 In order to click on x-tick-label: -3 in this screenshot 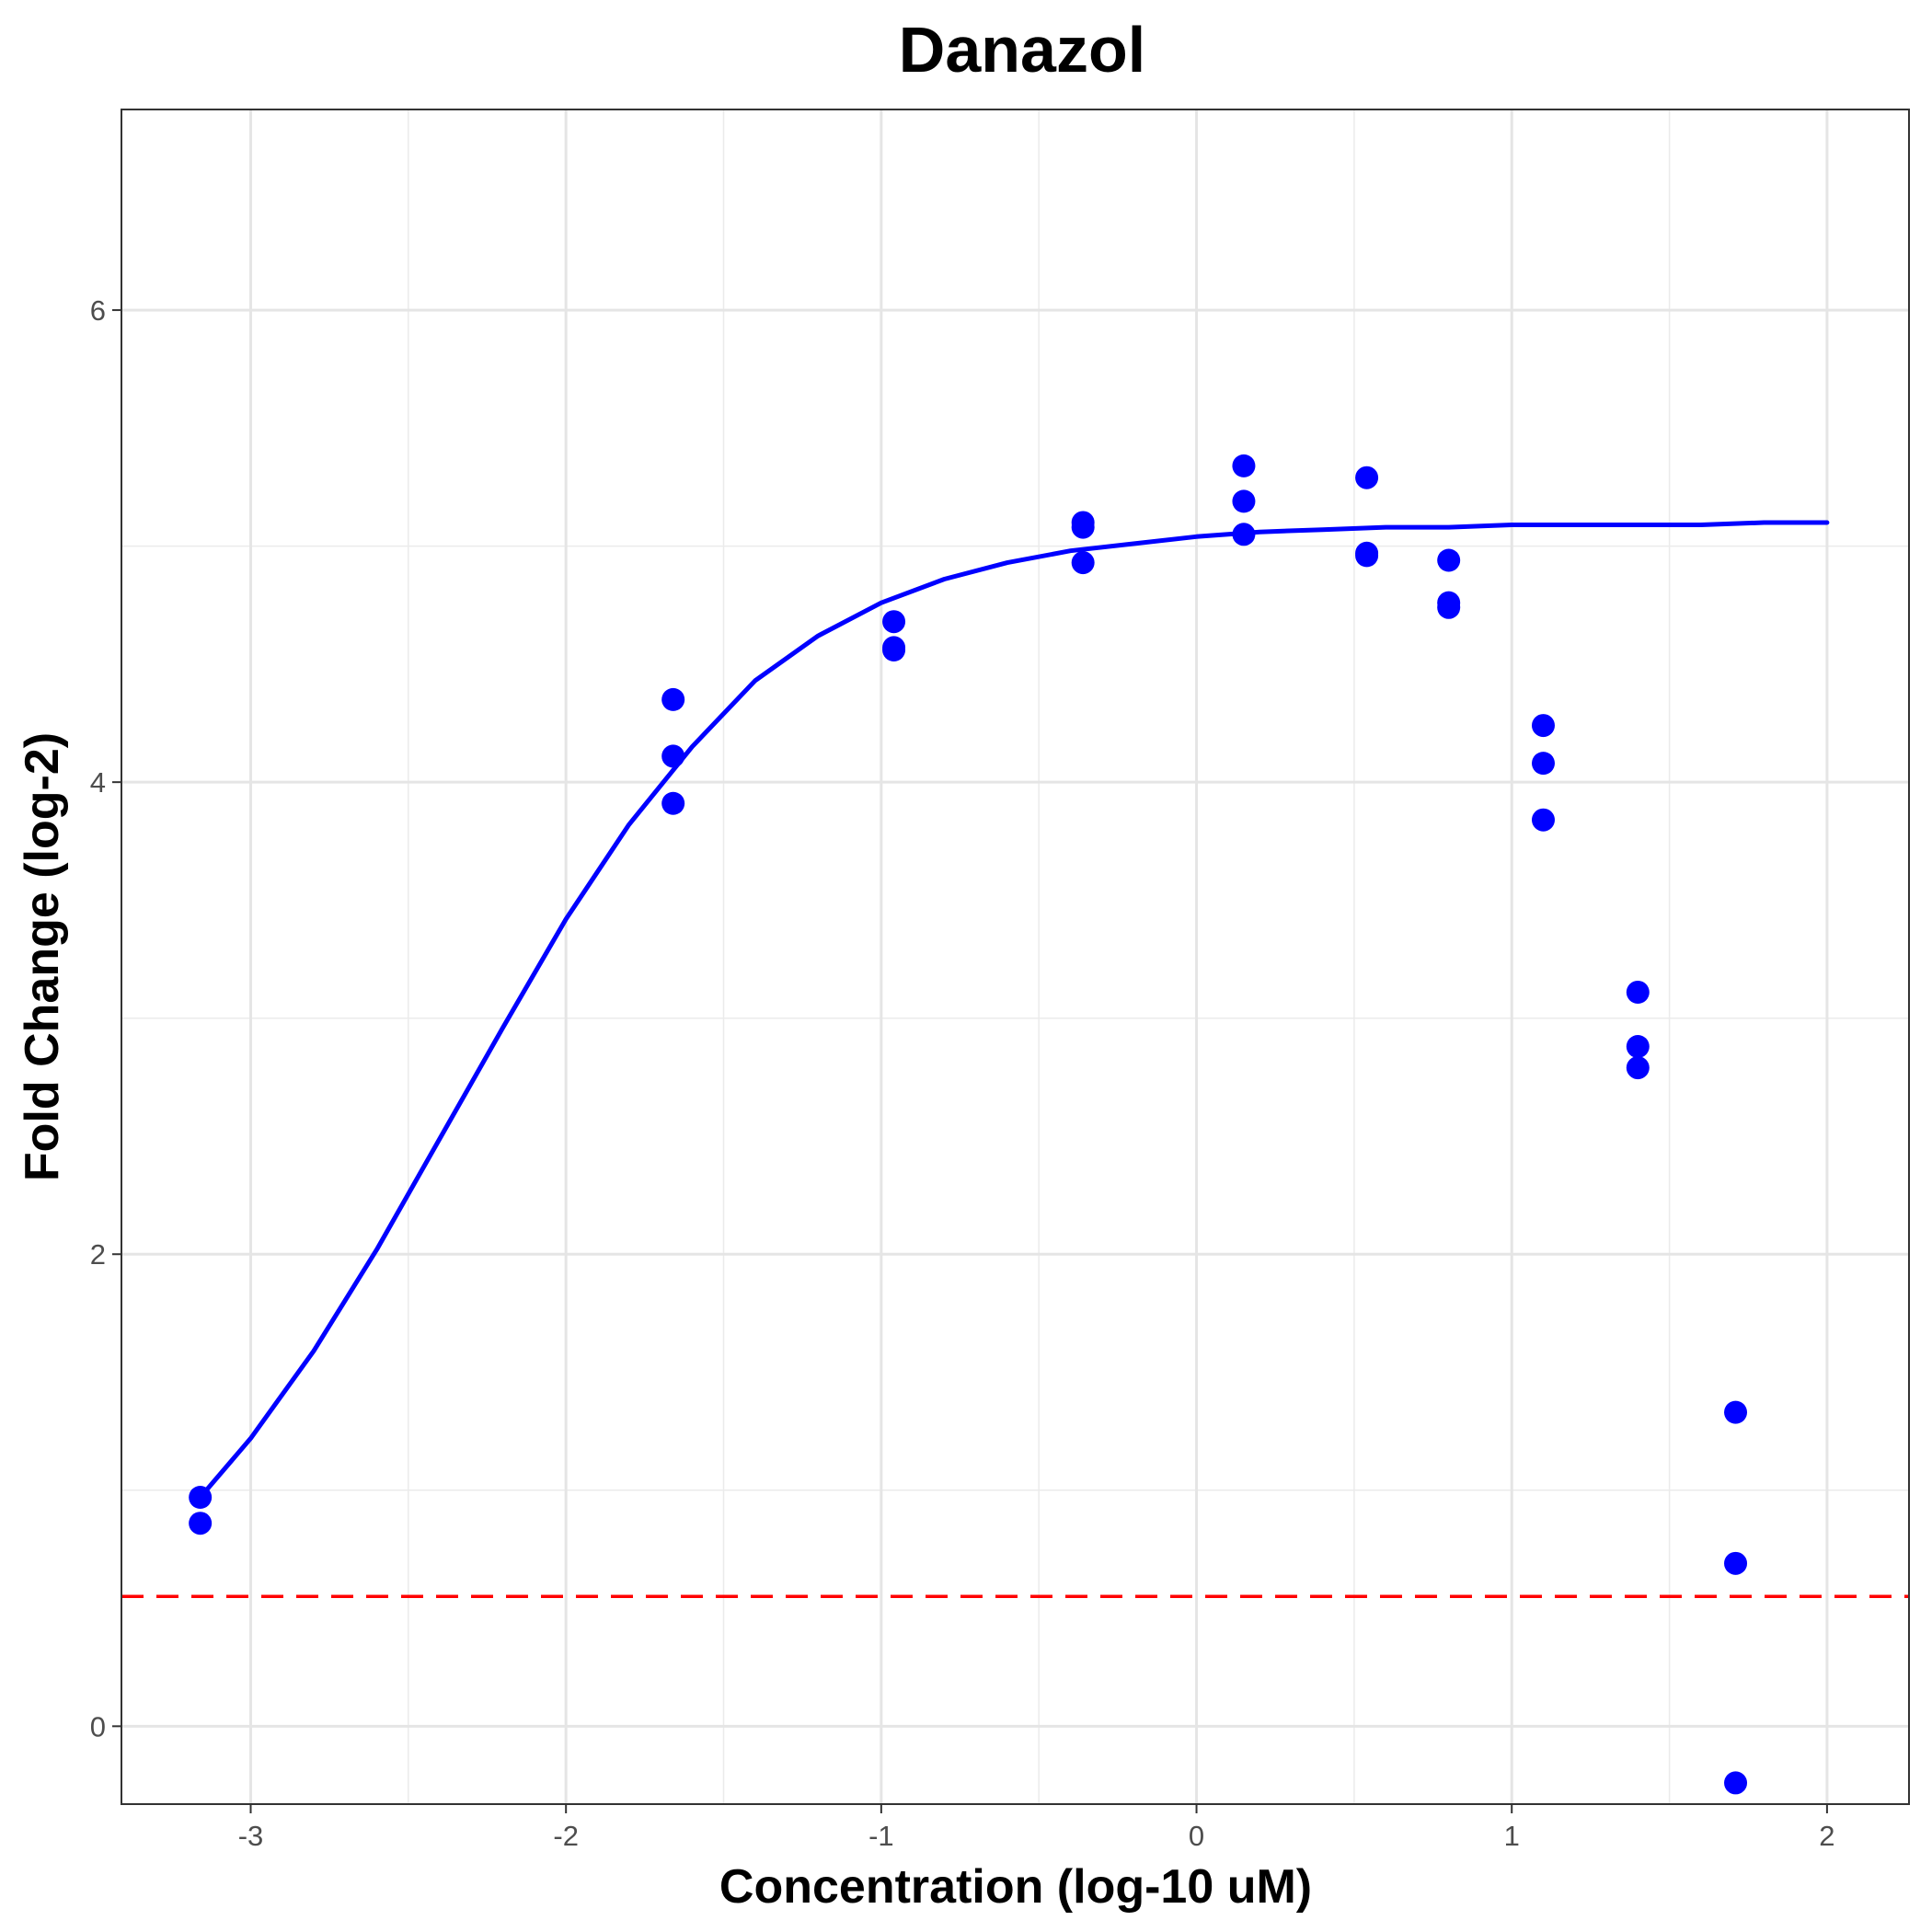, I will do `click(251, 1836)`.